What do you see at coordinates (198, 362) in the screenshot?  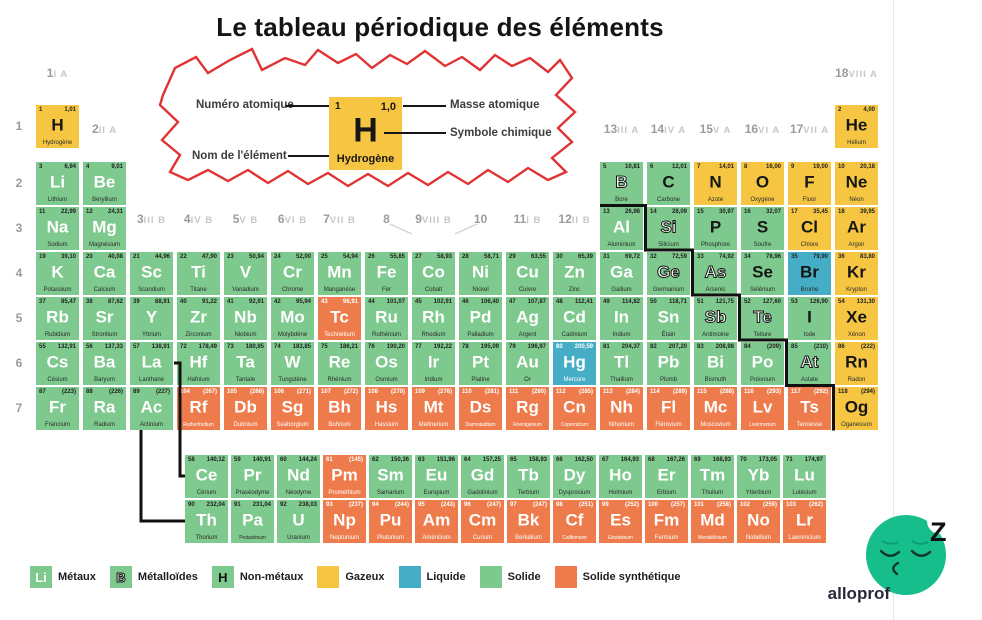 I see `element-symbol: Hf` at bounding box center [198, 362].